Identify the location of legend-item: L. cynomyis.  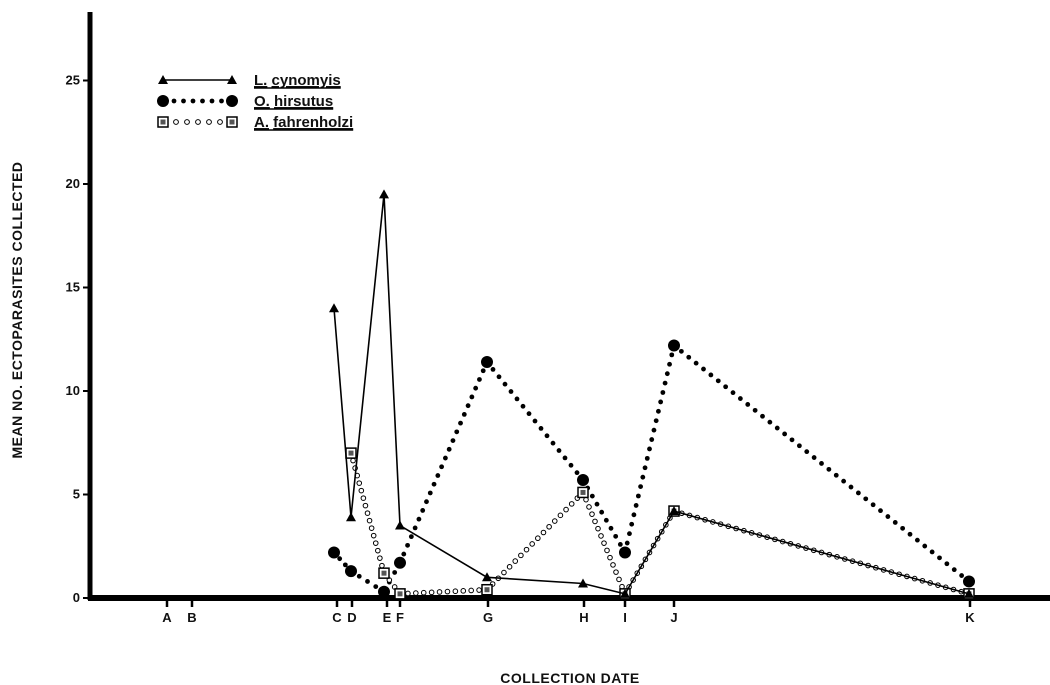
(249, 80).